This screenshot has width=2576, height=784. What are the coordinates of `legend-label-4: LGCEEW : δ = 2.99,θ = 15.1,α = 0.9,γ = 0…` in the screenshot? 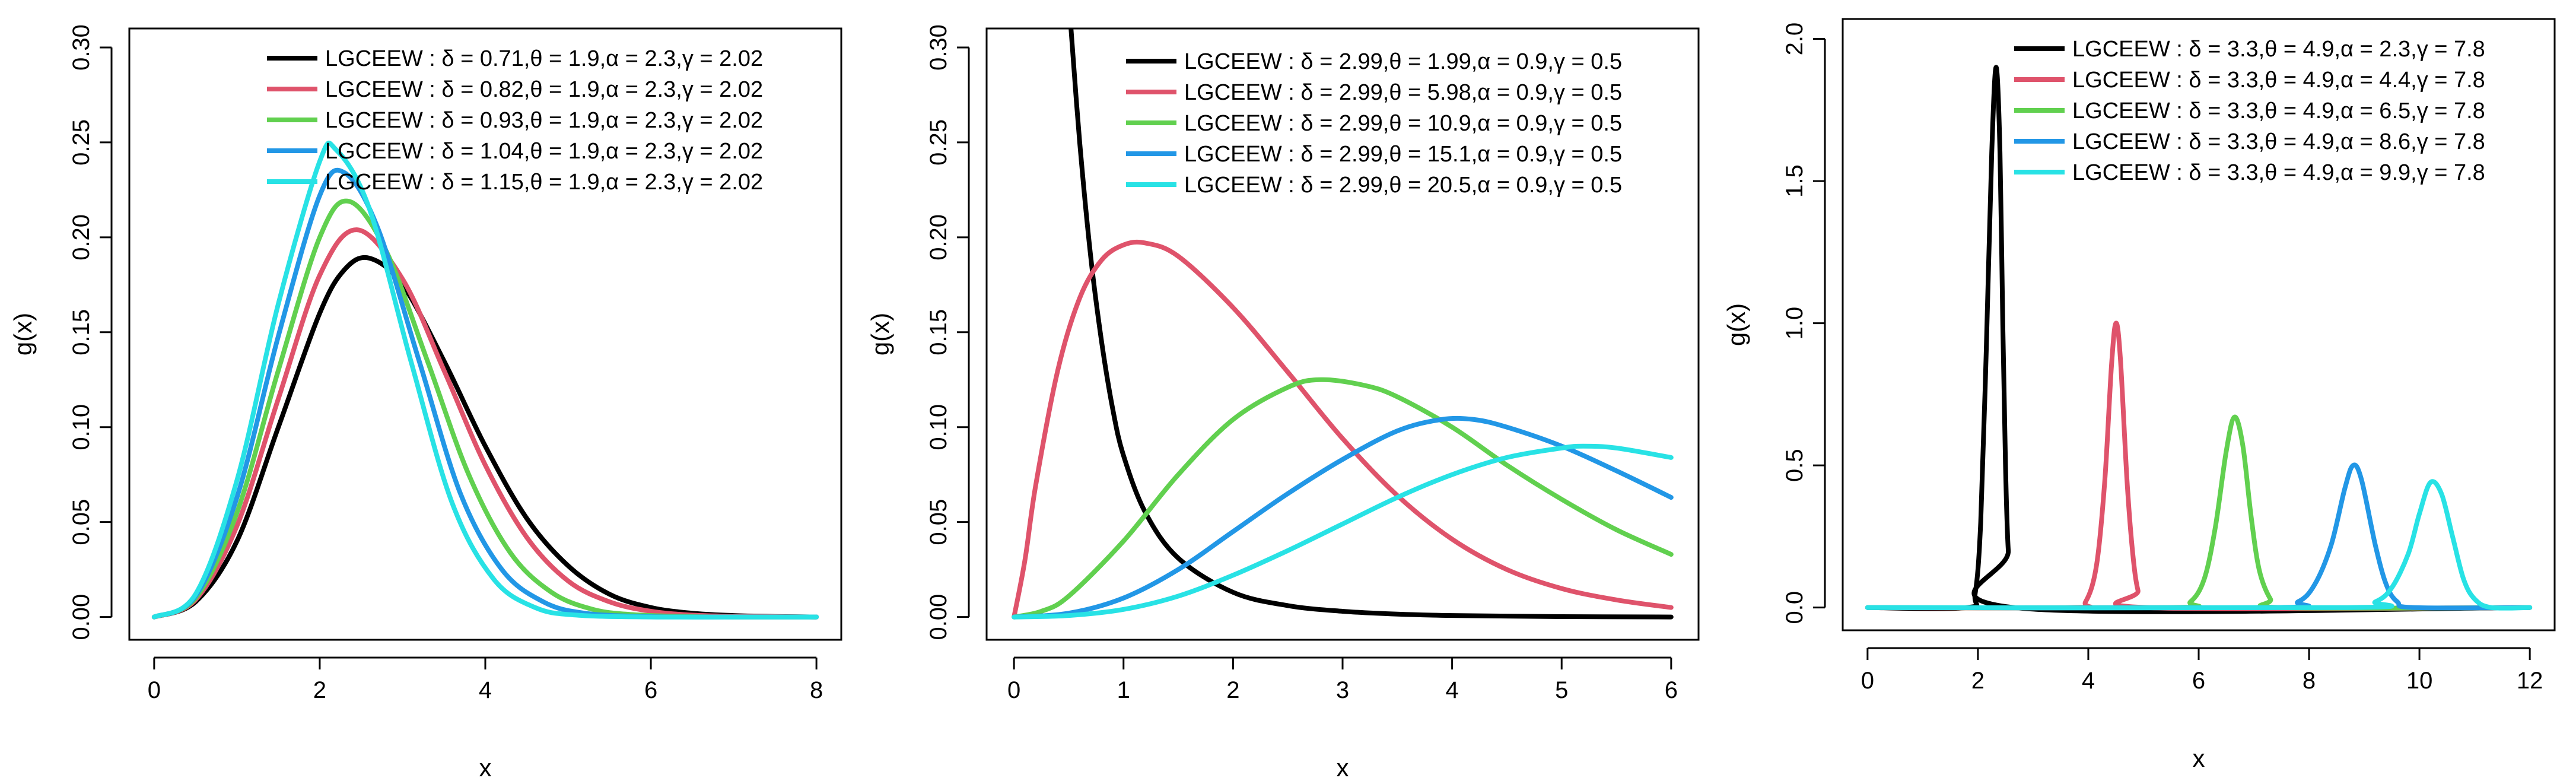 It's located at (1403, 154).